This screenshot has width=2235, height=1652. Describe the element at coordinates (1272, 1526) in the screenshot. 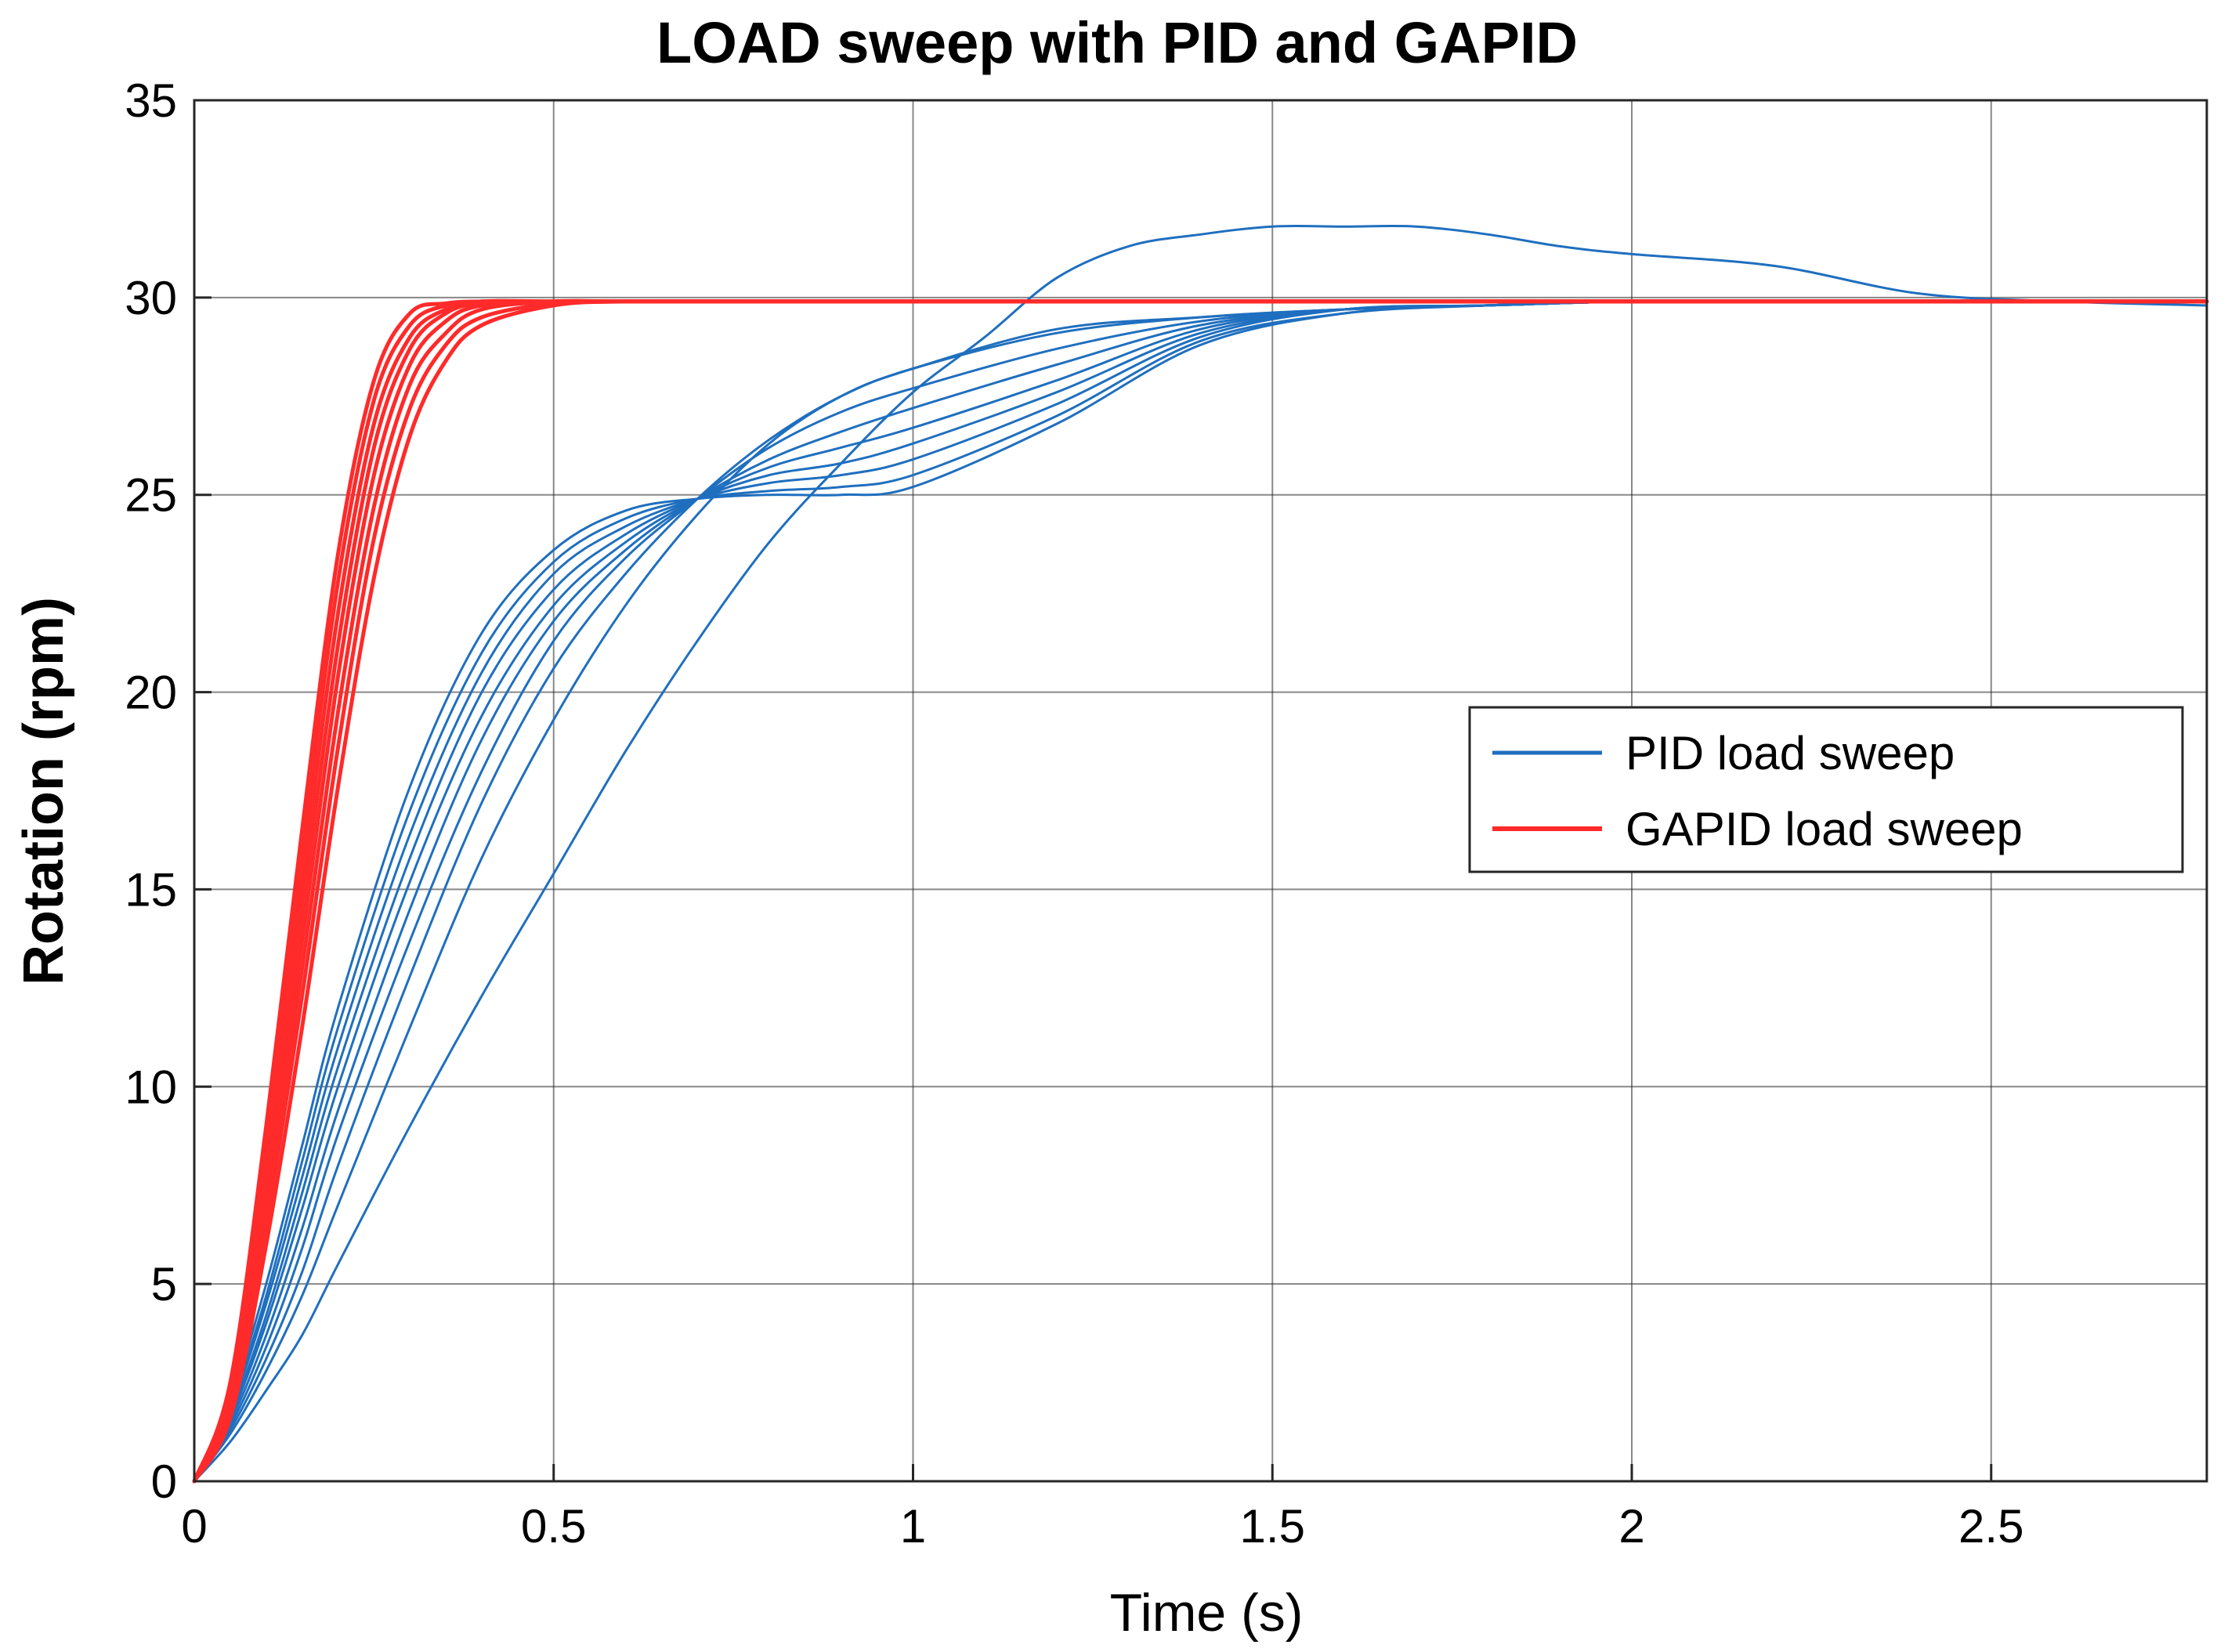

I see `x-tick-label: 1.5` at that location.